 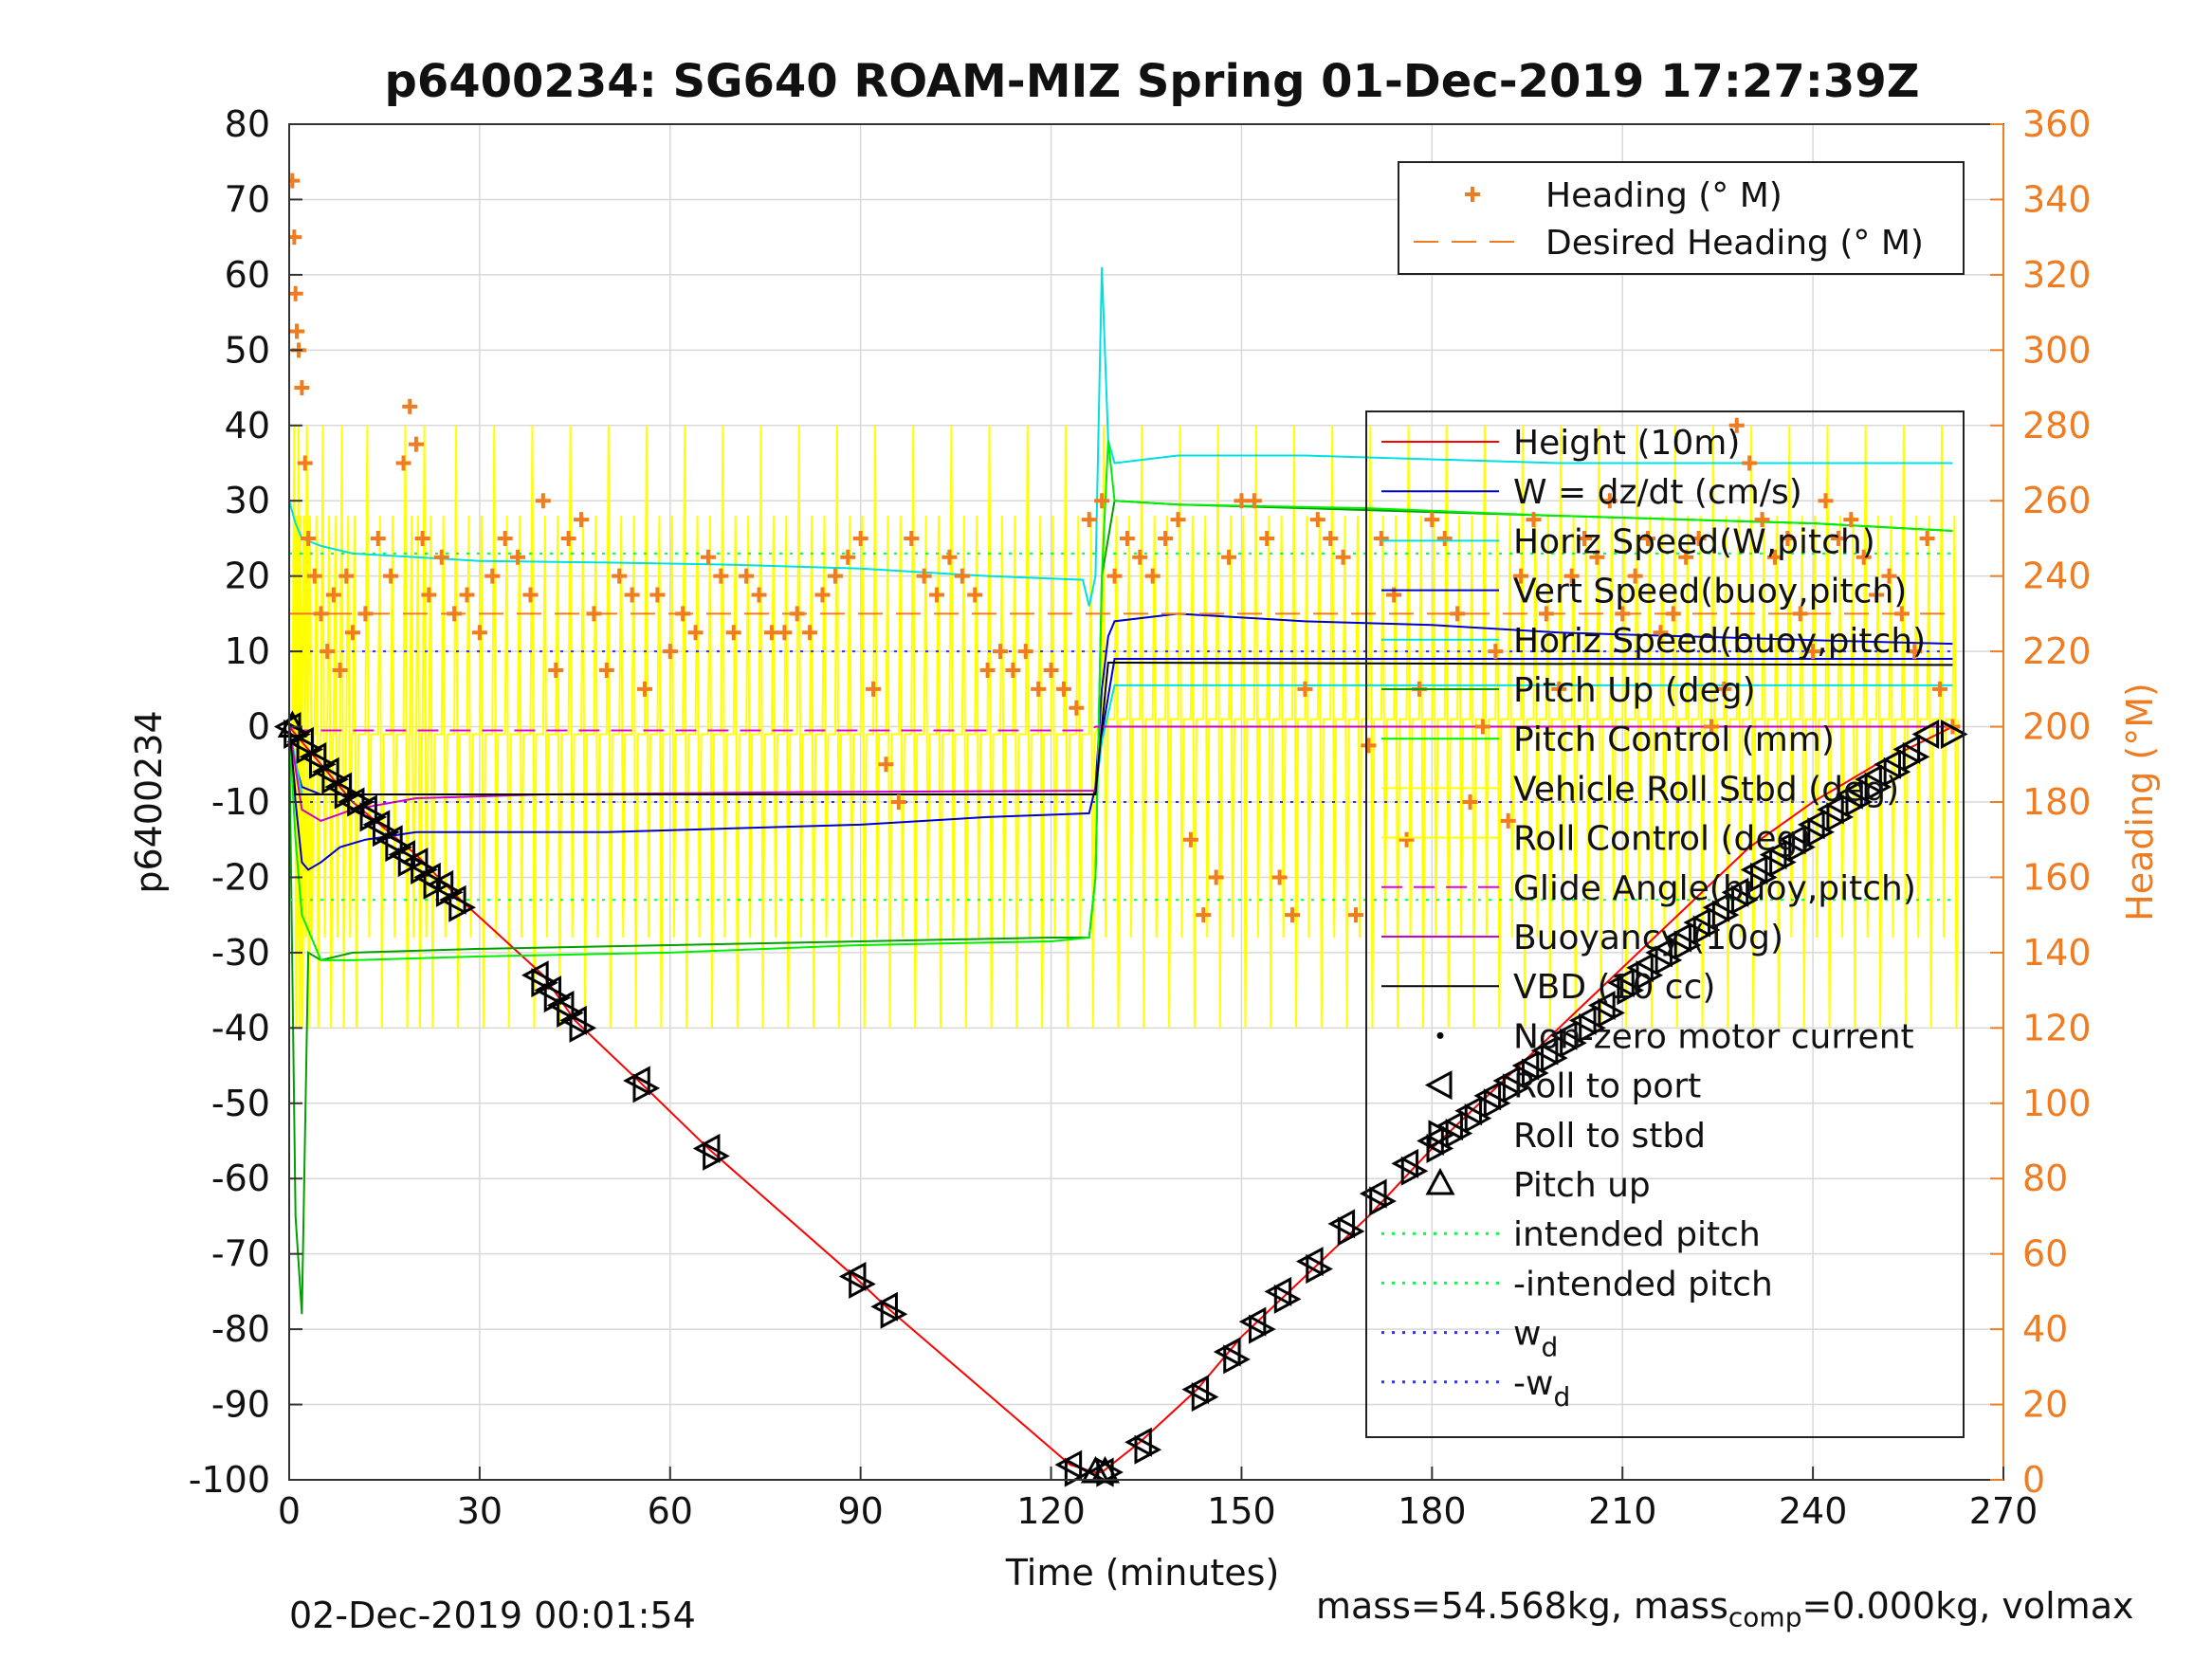 I want to click on series-buoyancy-10g, so click(x=1121, y=773).